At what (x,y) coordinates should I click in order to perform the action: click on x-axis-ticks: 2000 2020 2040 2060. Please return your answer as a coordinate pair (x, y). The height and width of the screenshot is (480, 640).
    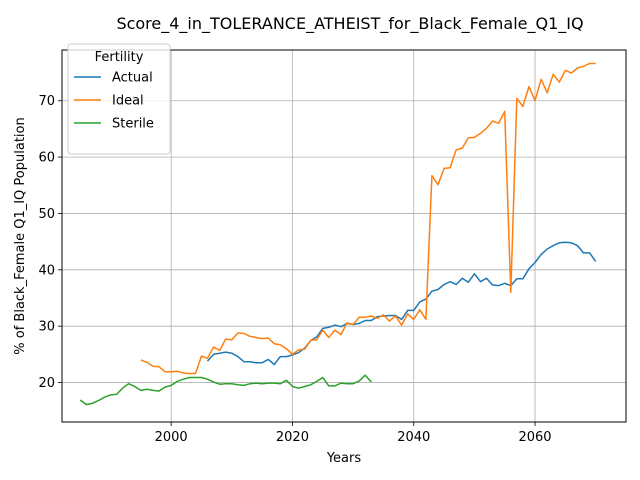
    Looking at the image, I should click on (353, 433).